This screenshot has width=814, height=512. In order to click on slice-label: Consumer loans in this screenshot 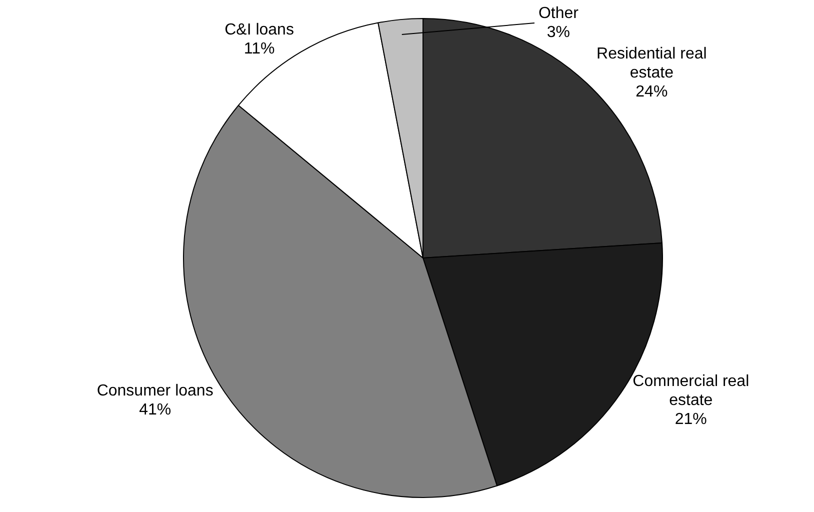, I will do `click(155, 391)`.